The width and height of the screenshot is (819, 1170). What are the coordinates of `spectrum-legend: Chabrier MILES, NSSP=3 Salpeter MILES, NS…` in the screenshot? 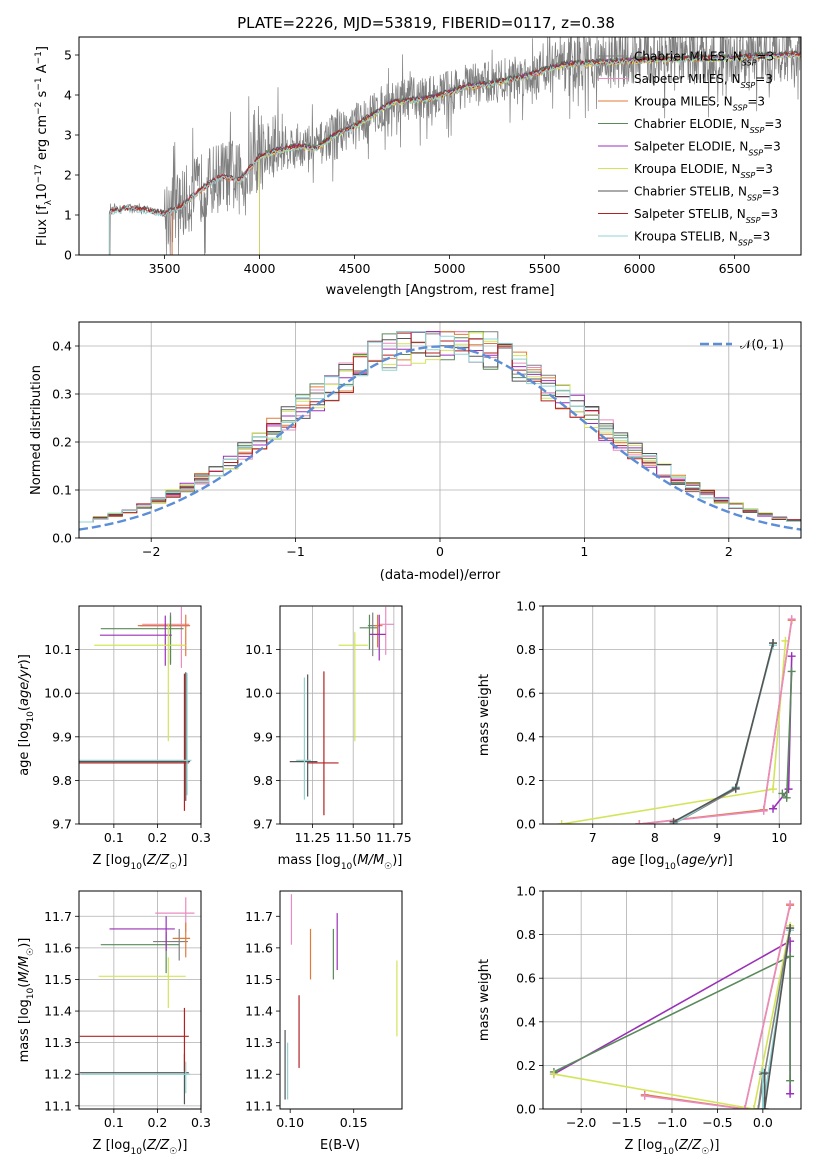 It's located at (690, 148).